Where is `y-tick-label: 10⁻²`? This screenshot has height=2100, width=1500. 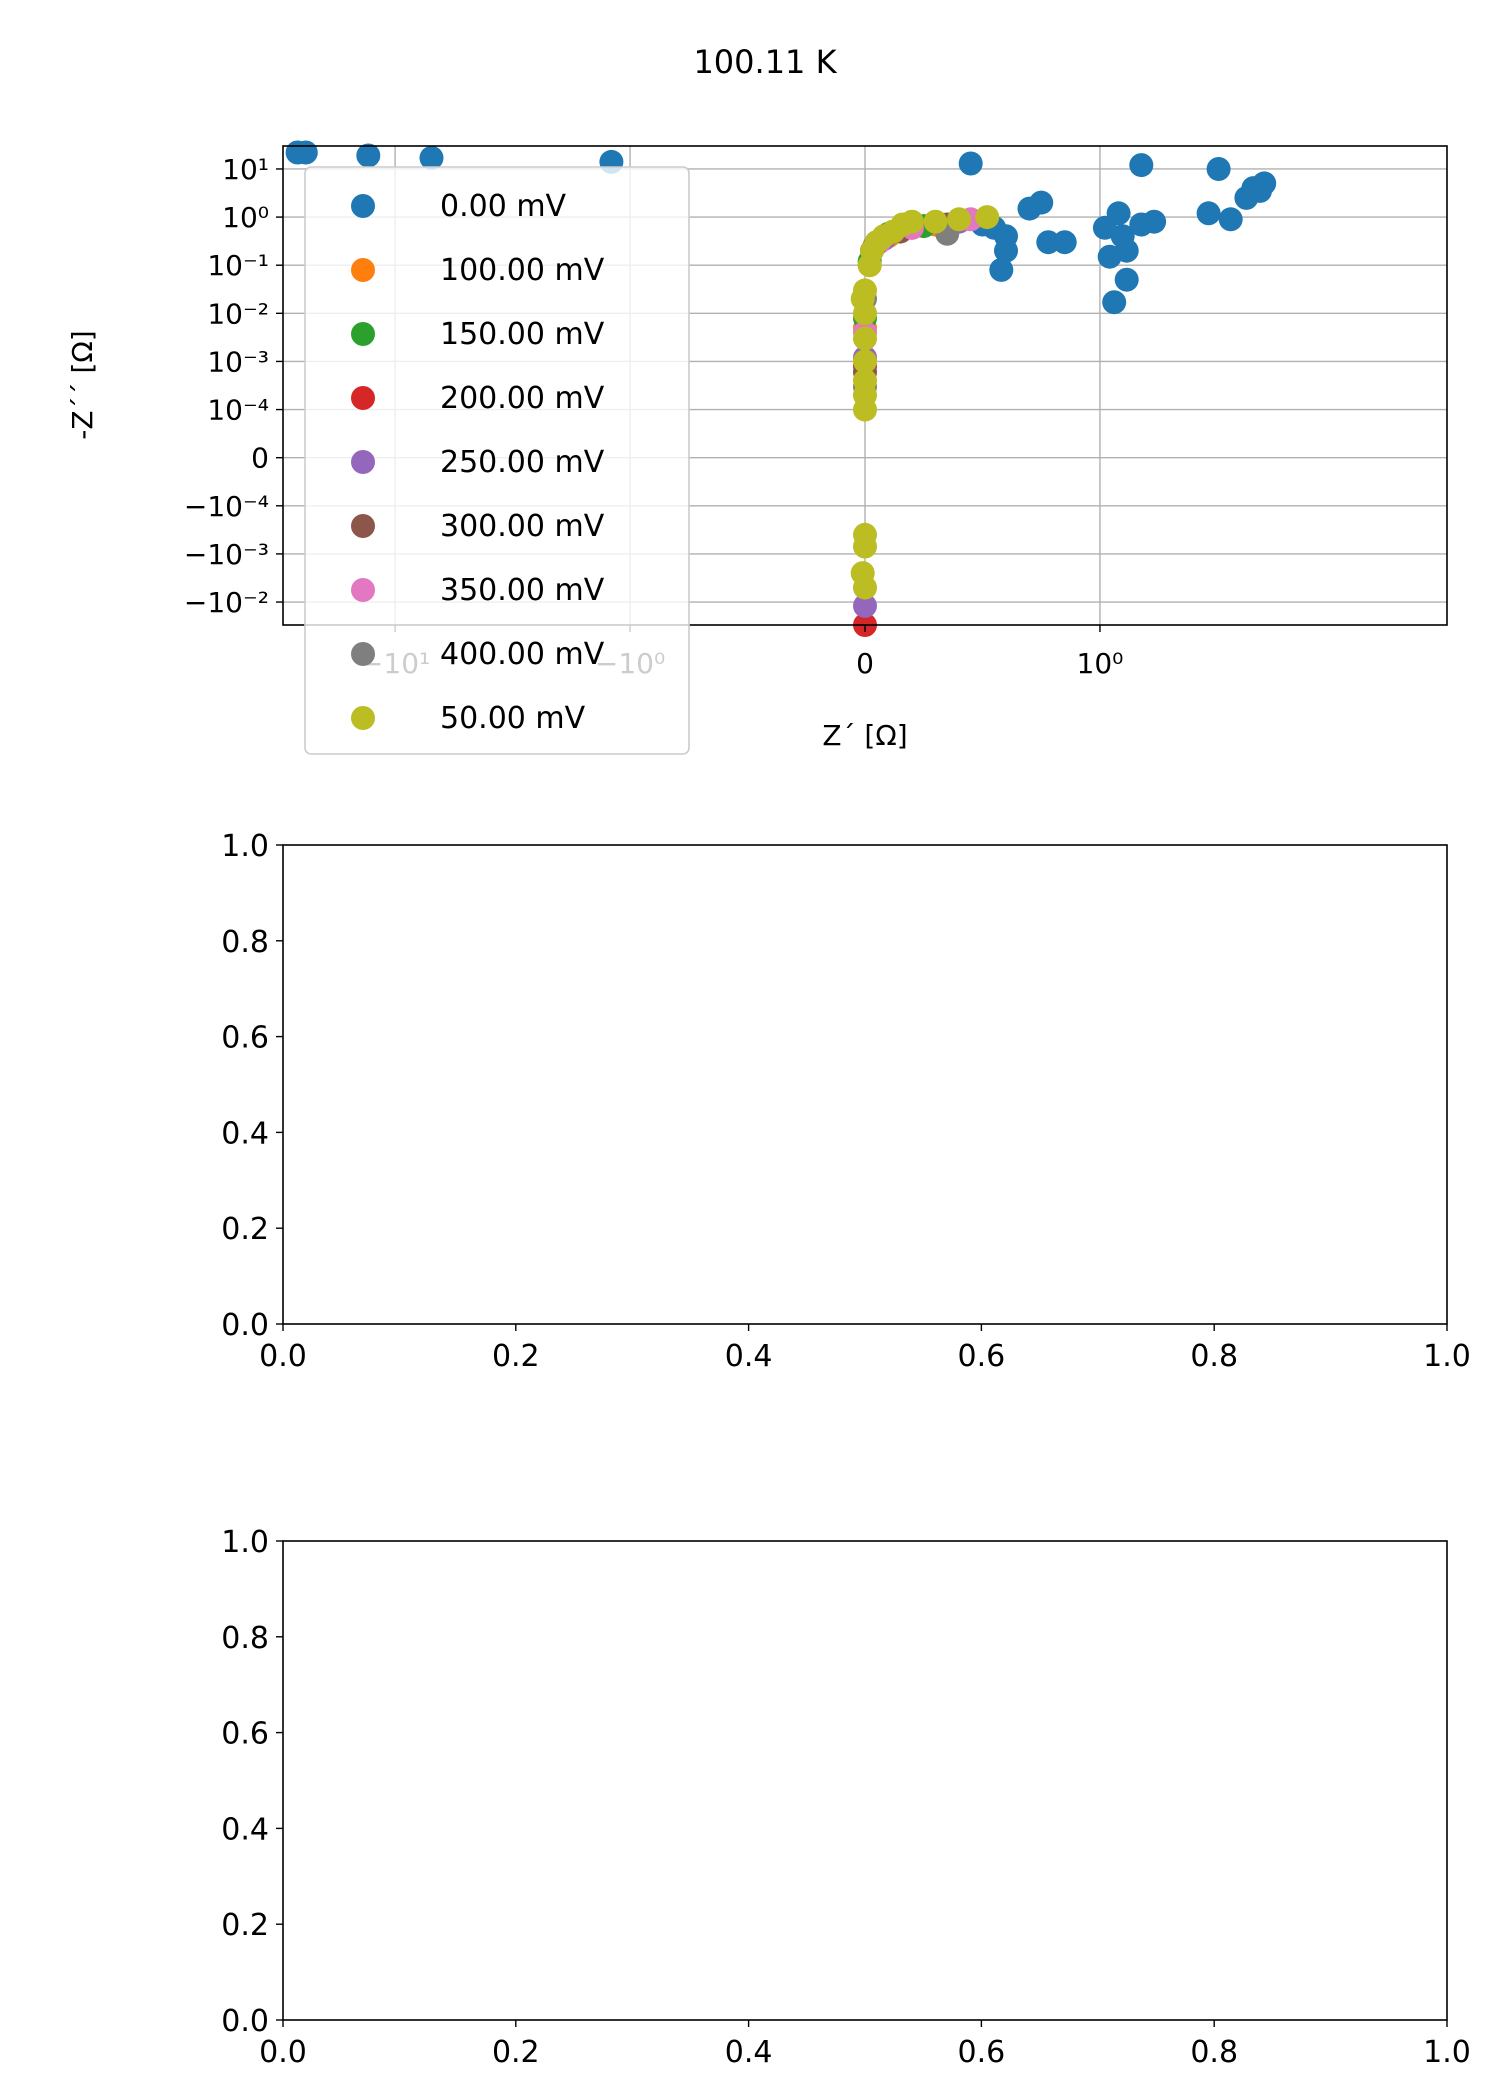
y-tick-label: 10⁻² is located at coordinates (238, 313).